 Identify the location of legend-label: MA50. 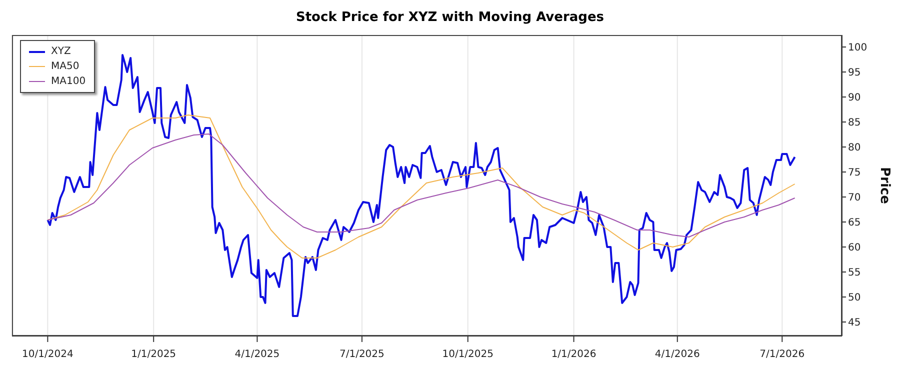
(65, 67).